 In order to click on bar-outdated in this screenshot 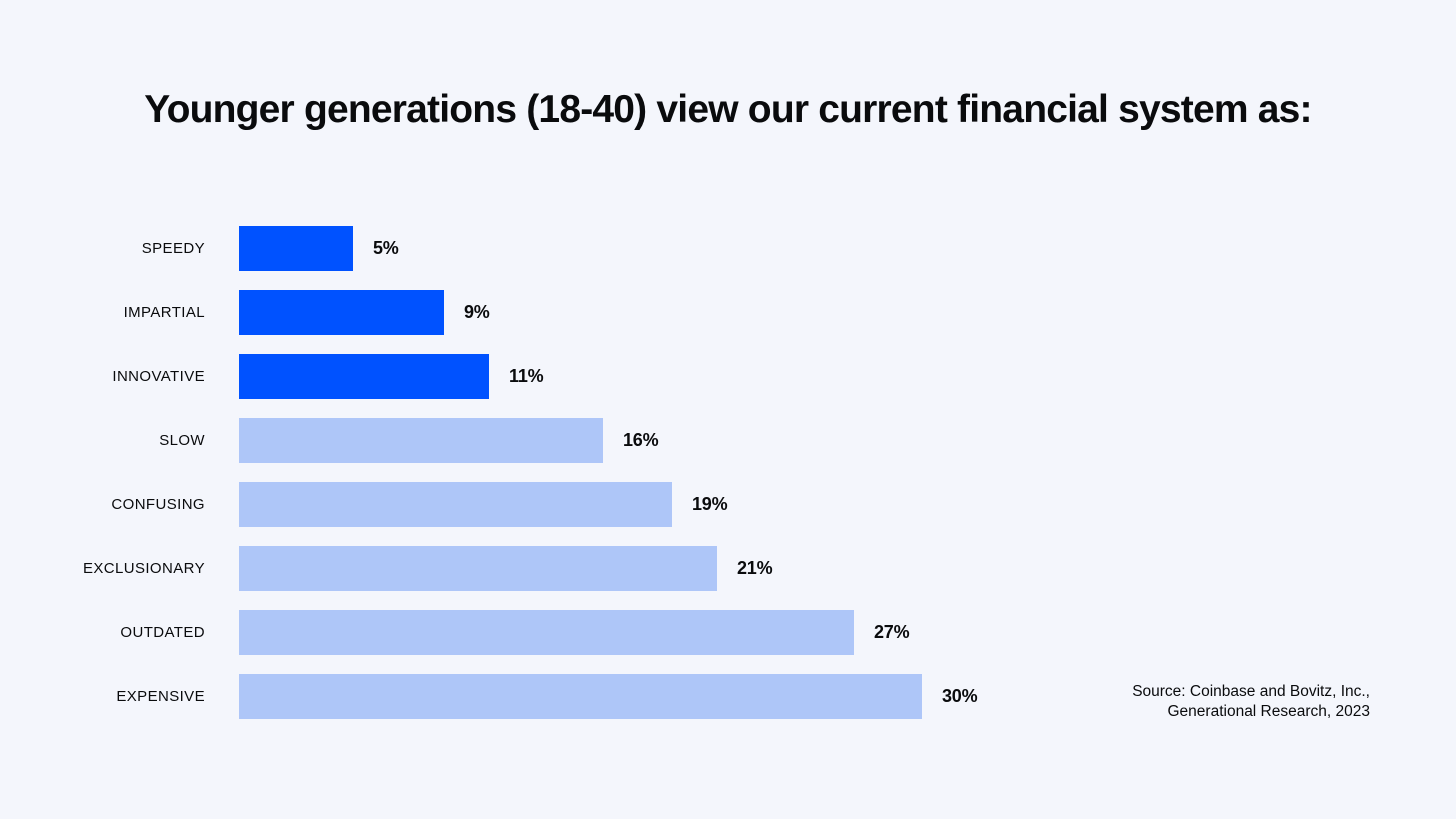, I will do `click(546, 632)`.